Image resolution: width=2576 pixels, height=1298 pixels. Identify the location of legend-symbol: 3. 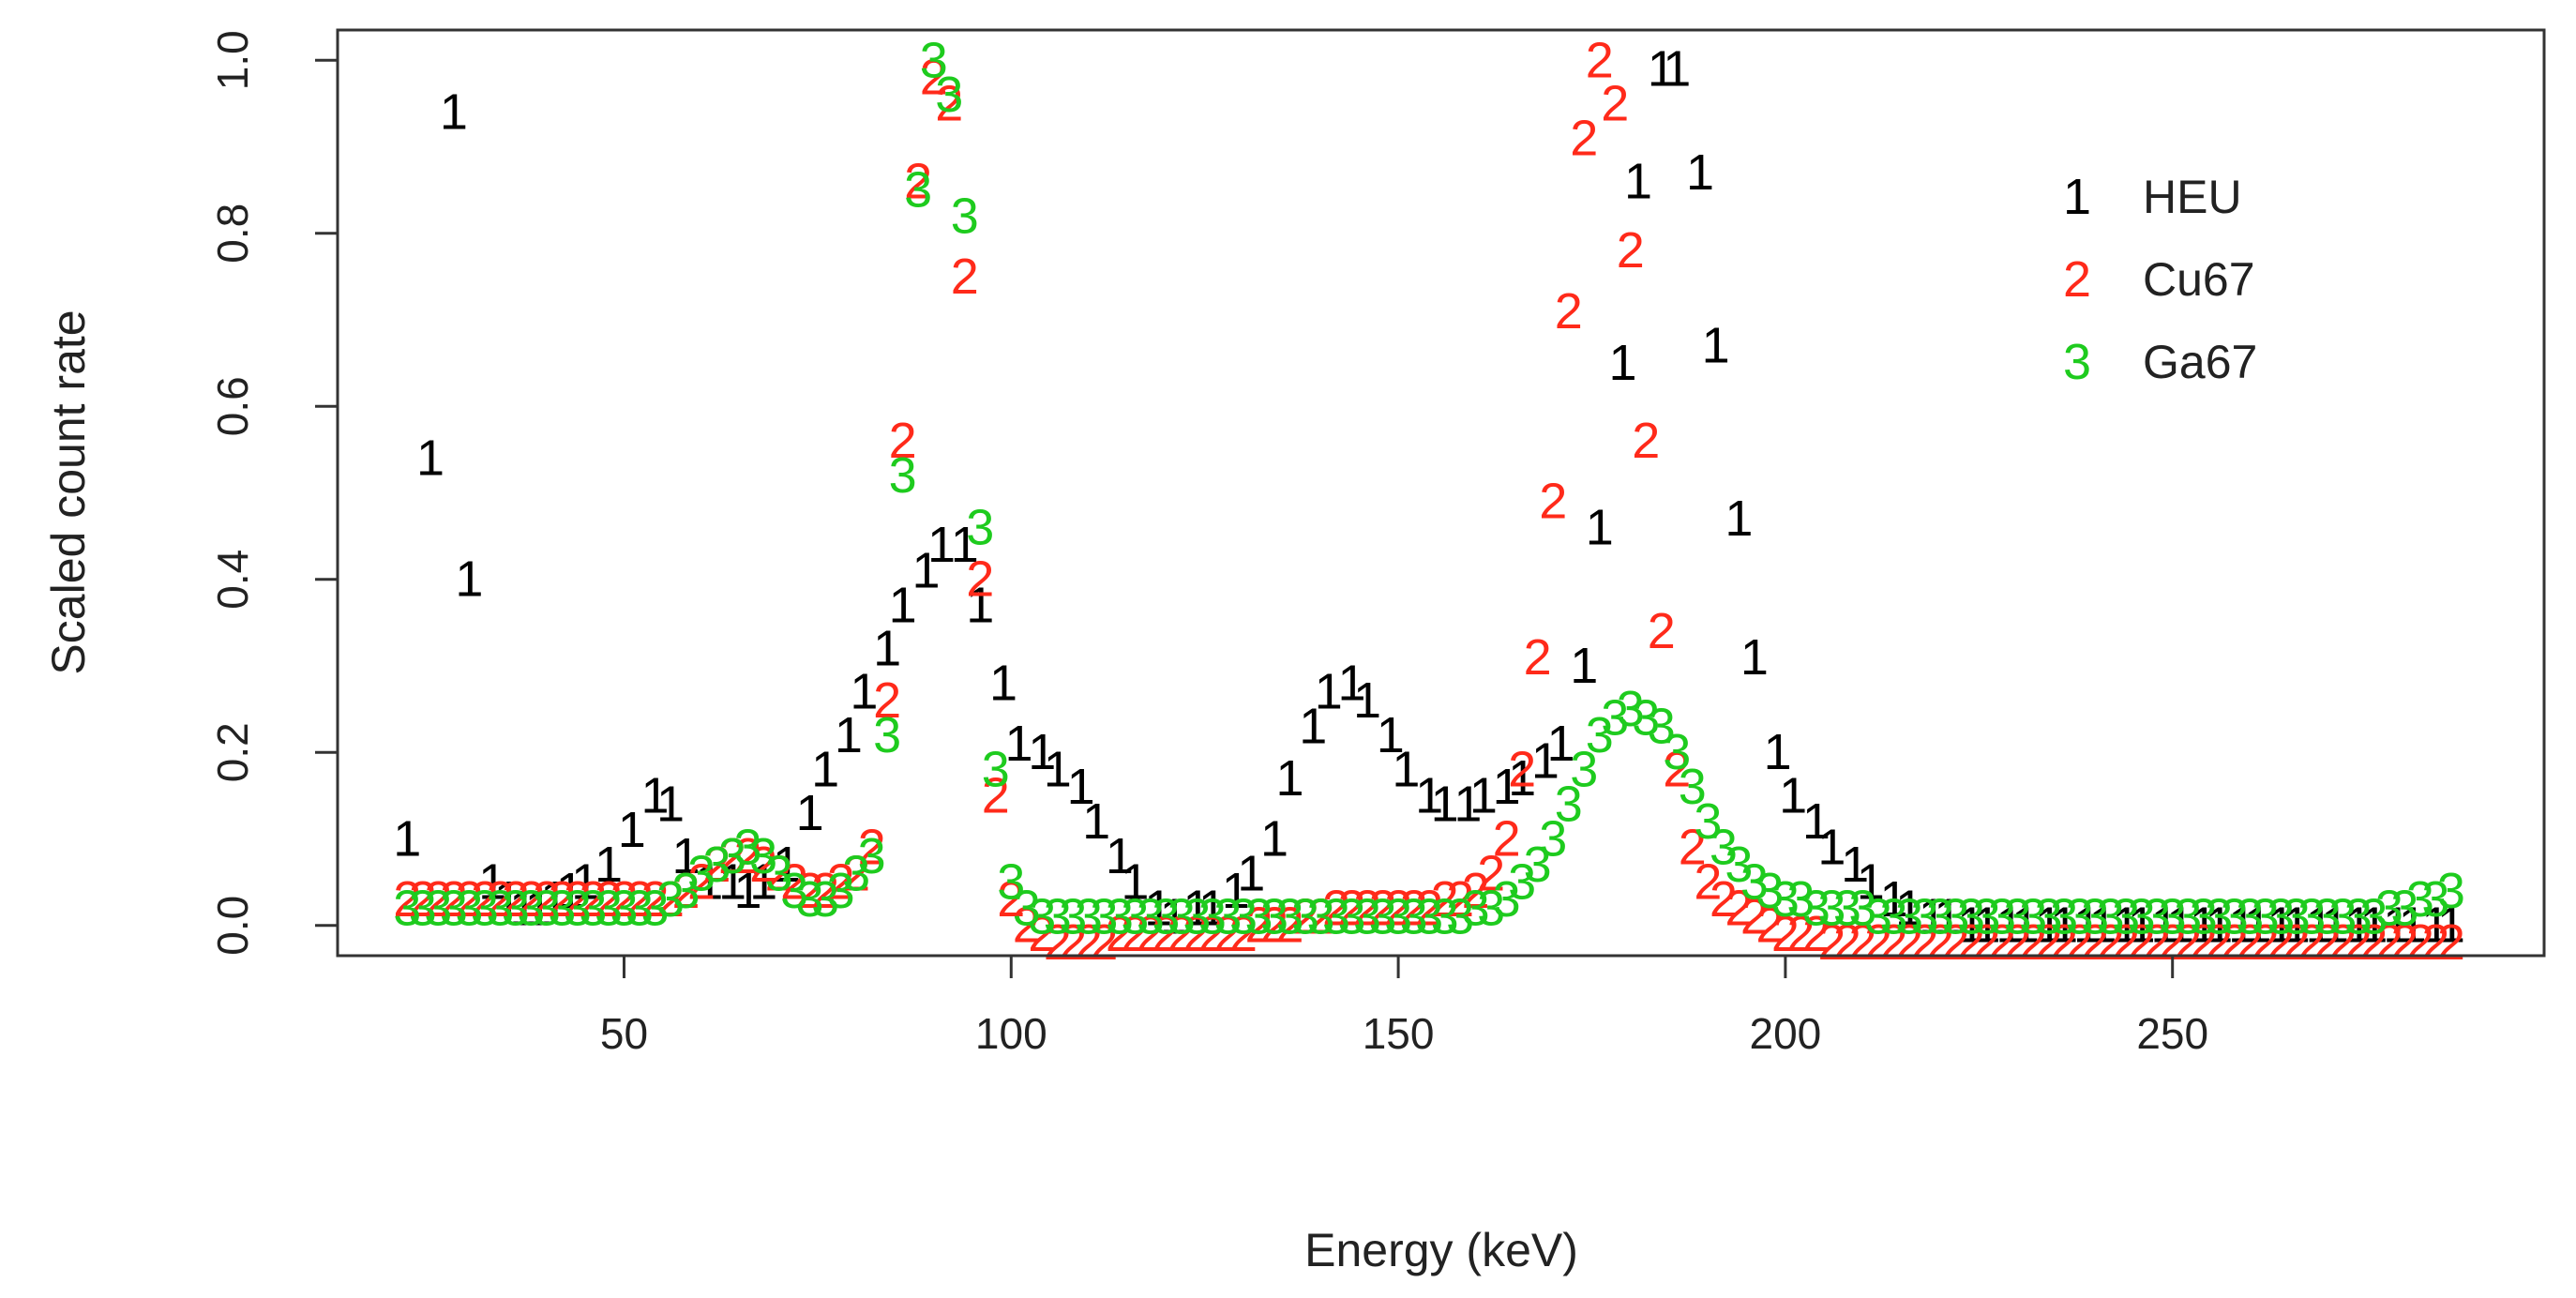
(2077, 362).